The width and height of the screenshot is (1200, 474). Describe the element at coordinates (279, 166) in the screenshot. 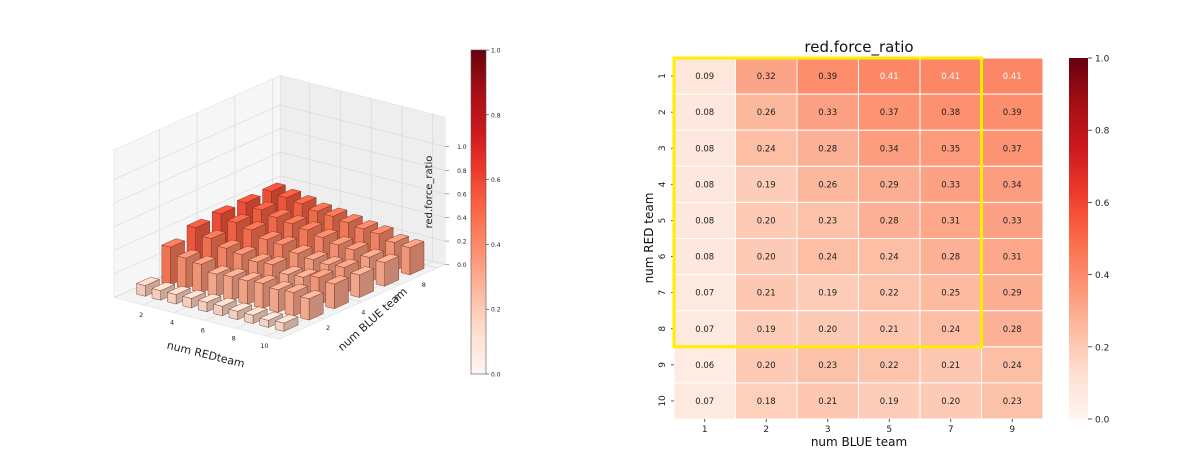

I see `grid-line` at that location.